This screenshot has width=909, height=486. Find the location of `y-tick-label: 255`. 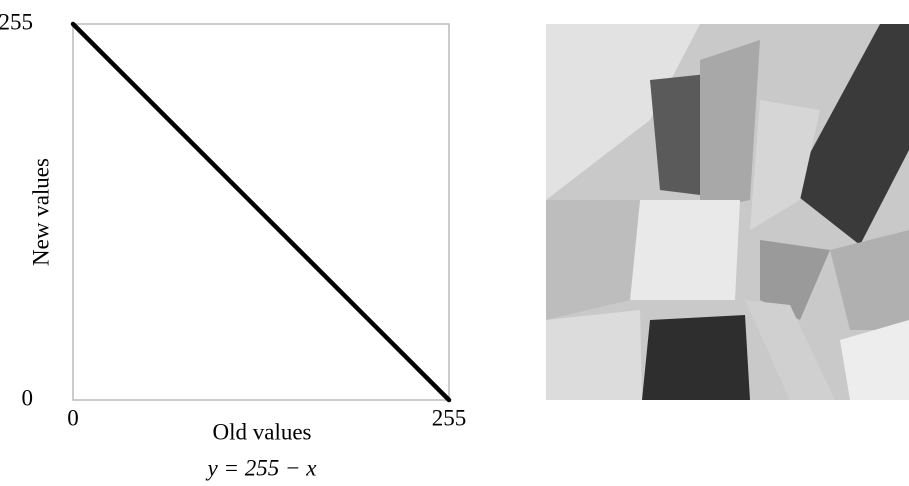

y-tick-label: 255 is located at coordinates (16, 21).